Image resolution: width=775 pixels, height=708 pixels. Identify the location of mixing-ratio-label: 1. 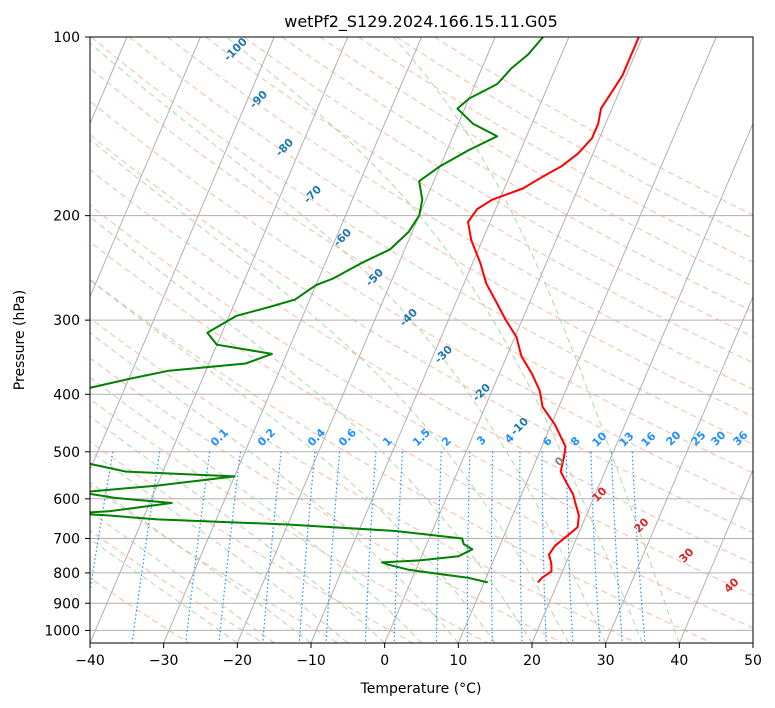
(387, 441).